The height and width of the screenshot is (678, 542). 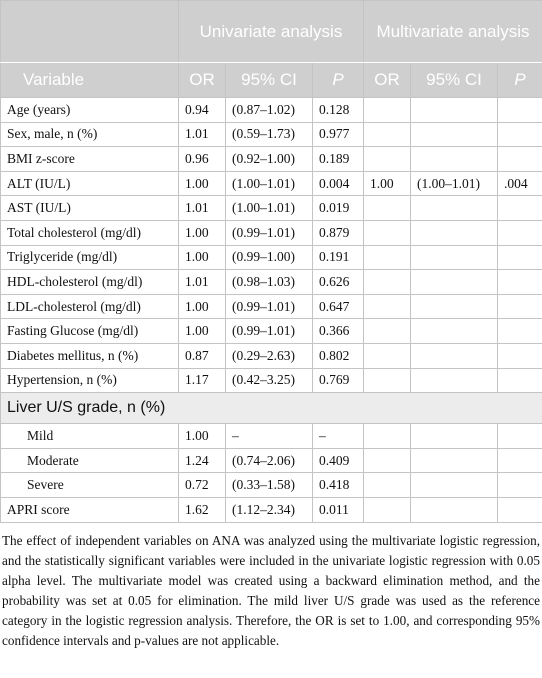 I want to click on table-cell: 1.62, so click(x=202, y=509).